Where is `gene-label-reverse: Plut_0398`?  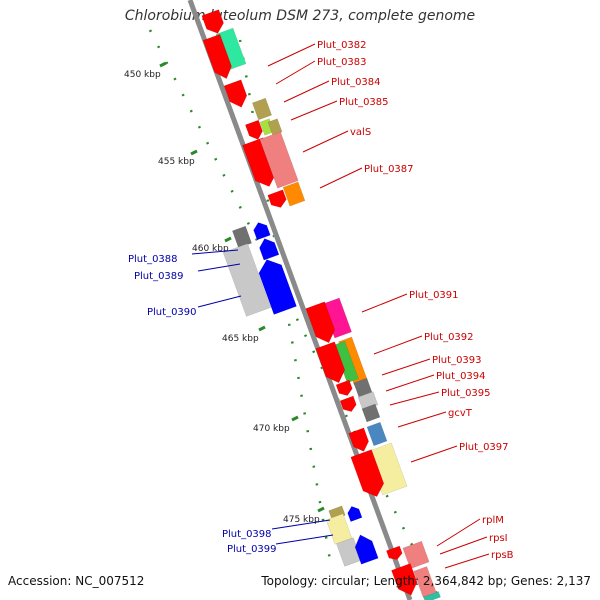
gene-label-reverse: Plut_0398 is located at coordinates (247, 534).